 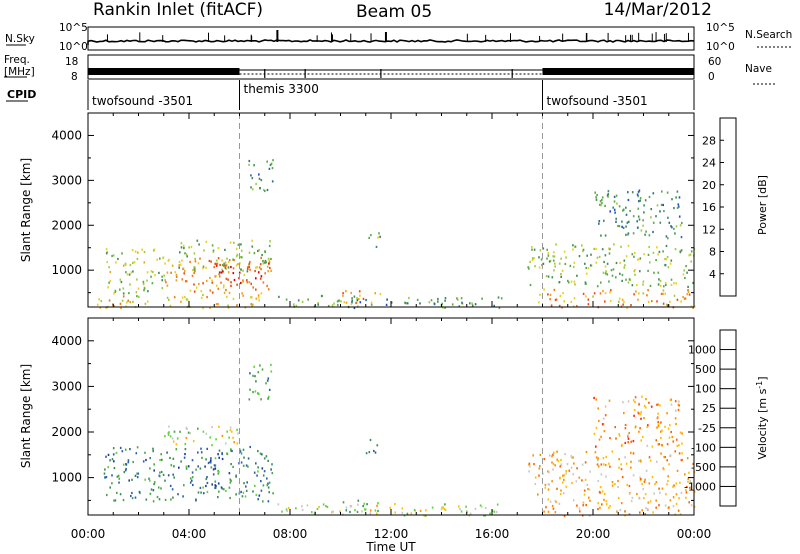 I want to click on nsky-tick-top: 10^5, so click(x=73, y=28).